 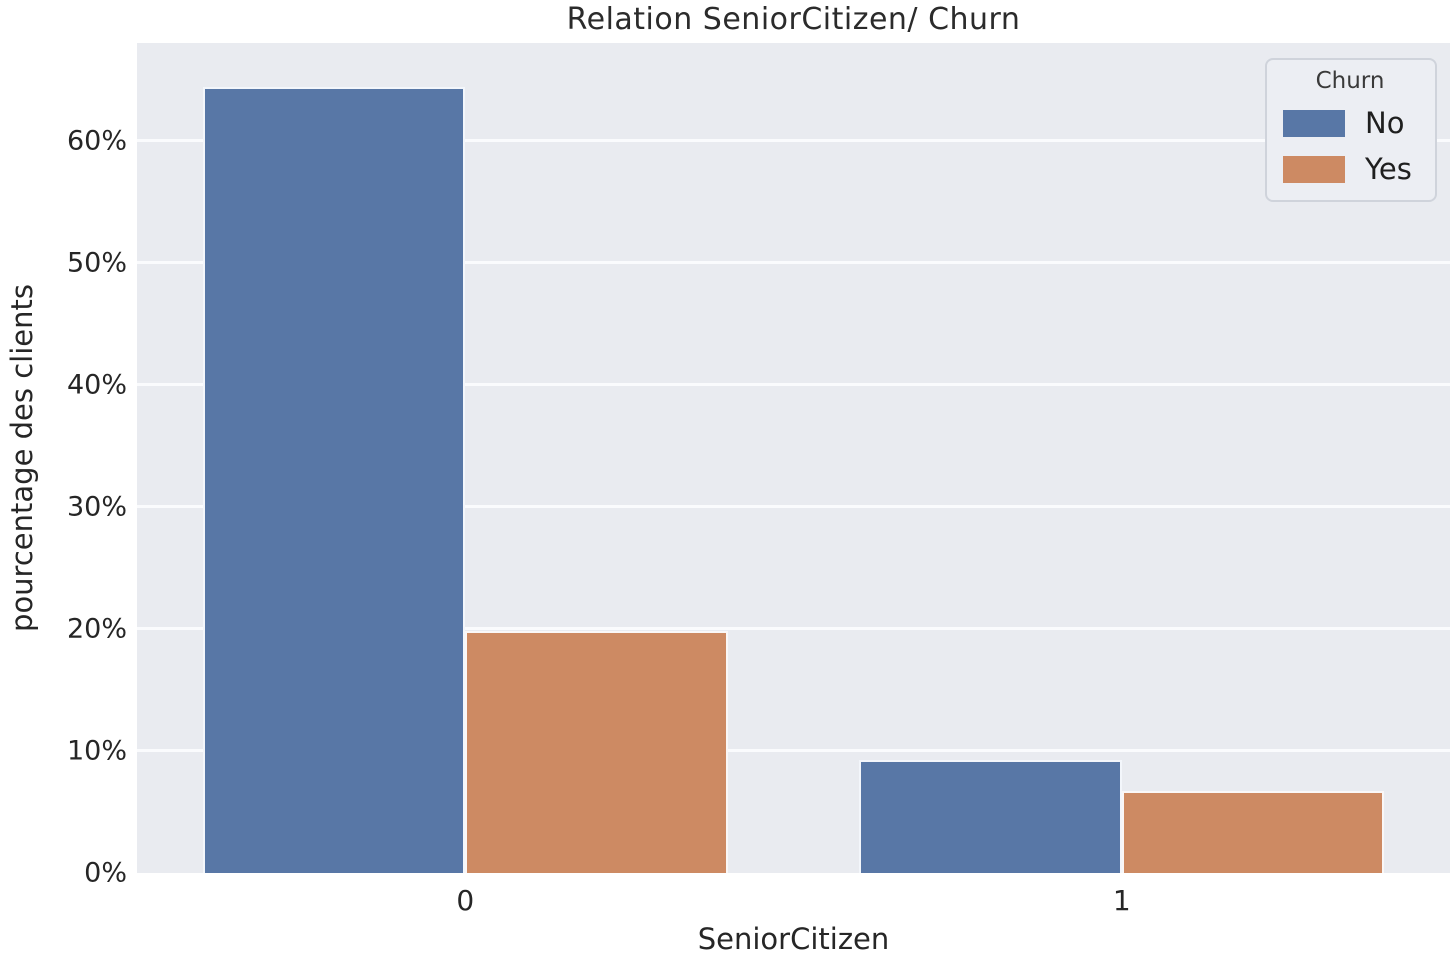 What do you see at coordinates (96, 751) in the screenshot?
I see `y-tick-label: 10%` at bounding box center [96, 751].